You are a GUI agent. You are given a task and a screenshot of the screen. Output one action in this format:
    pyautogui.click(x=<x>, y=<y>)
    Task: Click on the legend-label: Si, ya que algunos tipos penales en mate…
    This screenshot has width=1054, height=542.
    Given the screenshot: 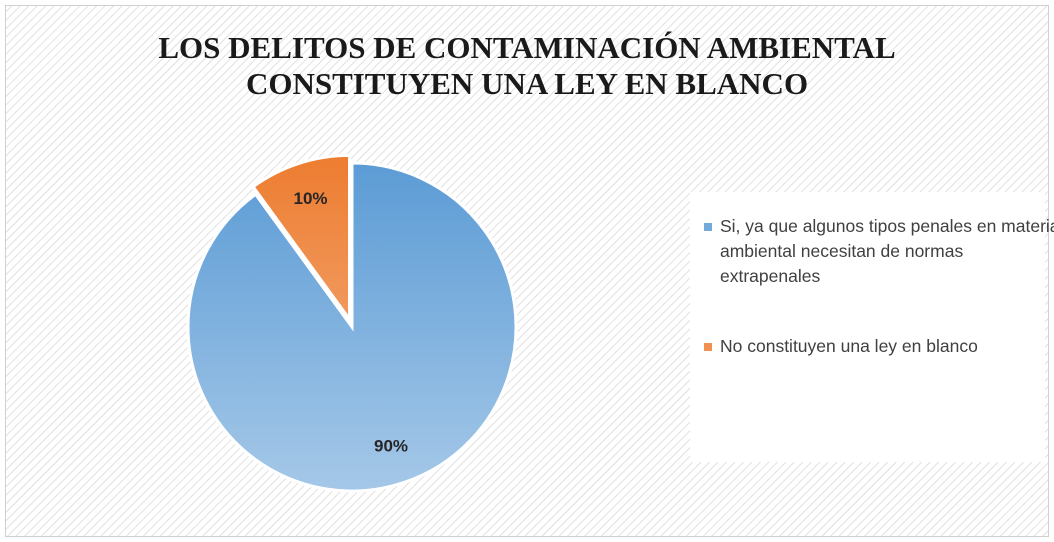 What is the action you would take?
    pyautogui.click(x=887, y=251)
    